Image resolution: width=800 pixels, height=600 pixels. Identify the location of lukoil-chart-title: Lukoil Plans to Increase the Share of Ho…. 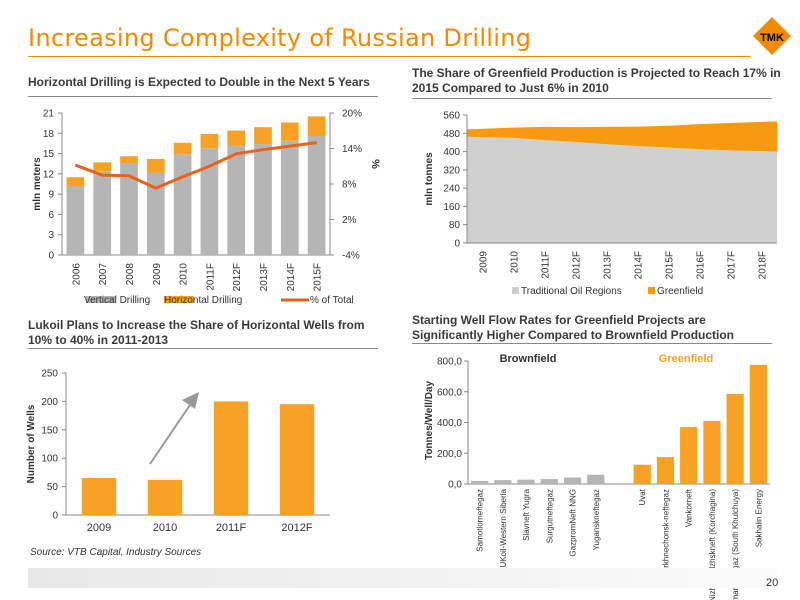
(196, 332).